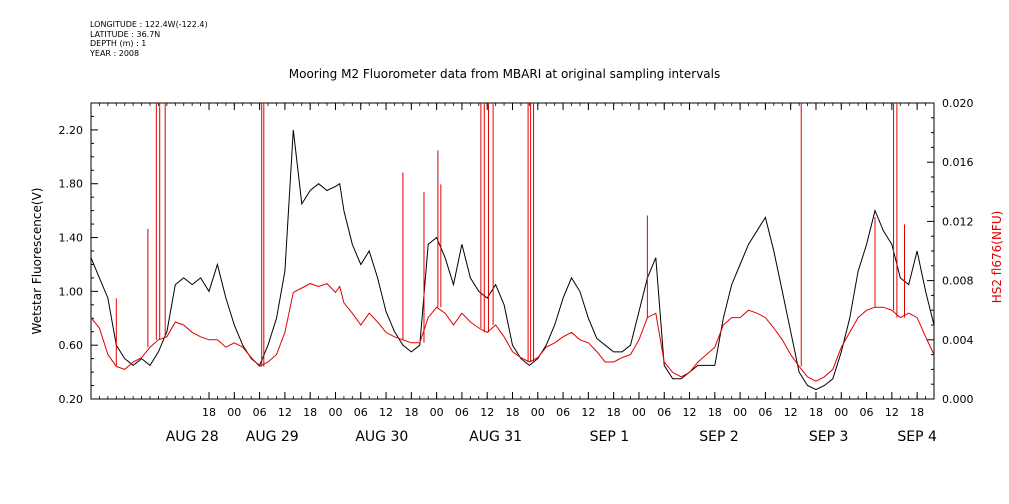  Describe the element at coordinates (192, 437) in the screenshot. I see `x-date-label: AUG 28` at that location.